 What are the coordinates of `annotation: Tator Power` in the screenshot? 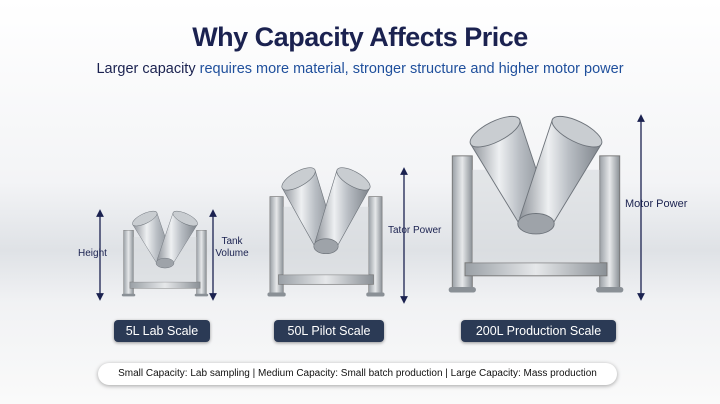 It's located at (415, 230).